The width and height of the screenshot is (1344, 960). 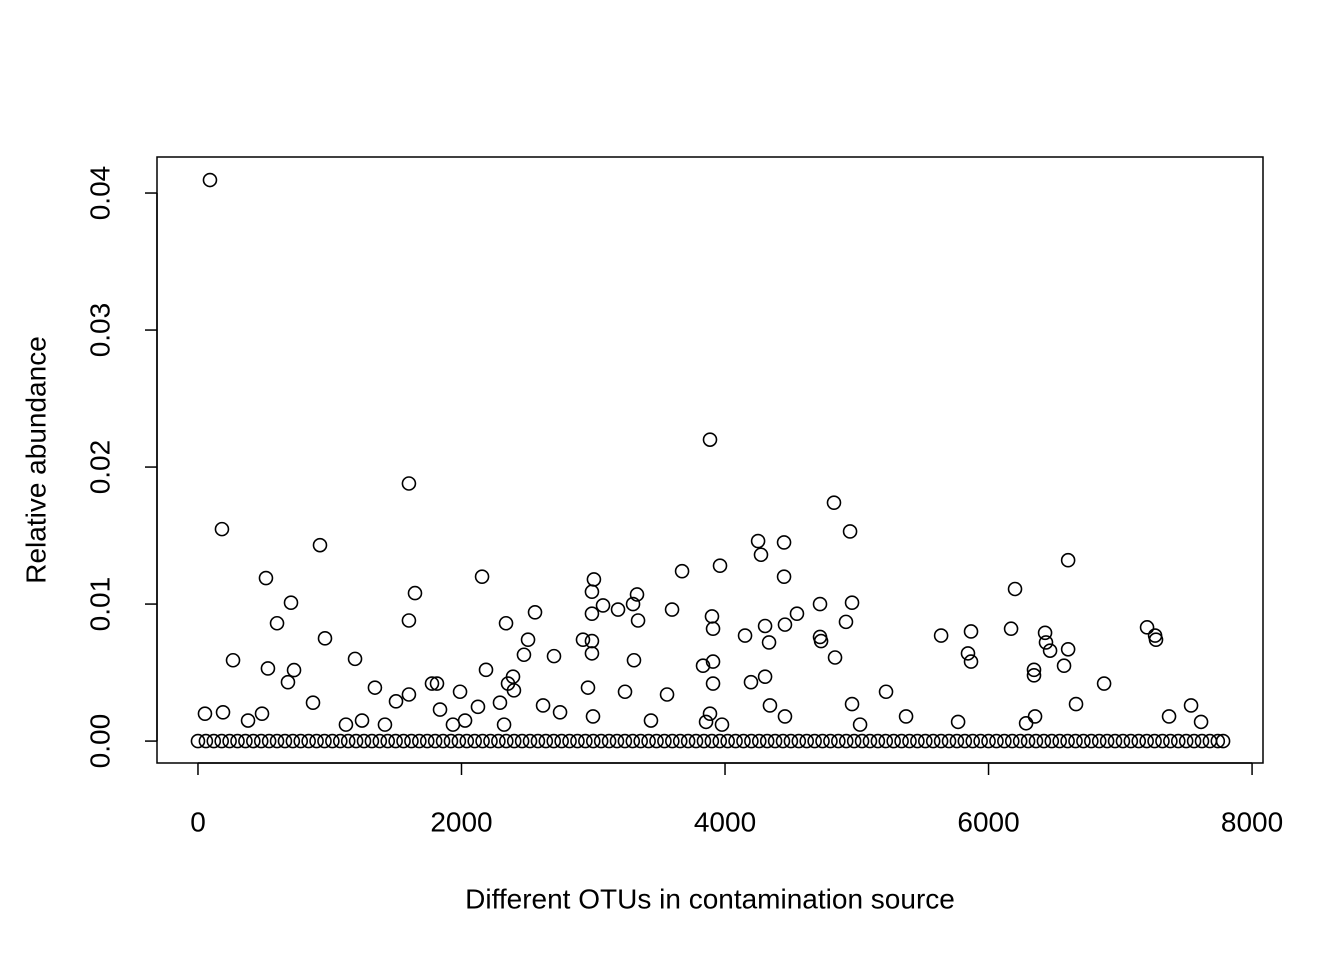 What do you see at coordinates (988, 821) in the screenshot?
I see `x-tick-label: 6000` at bounding box center [988, 821].